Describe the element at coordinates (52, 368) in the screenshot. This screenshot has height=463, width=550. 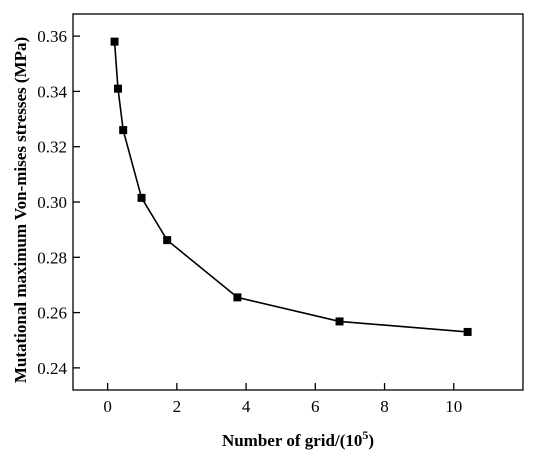
I see `y-tick-label: 0.24` at that location.